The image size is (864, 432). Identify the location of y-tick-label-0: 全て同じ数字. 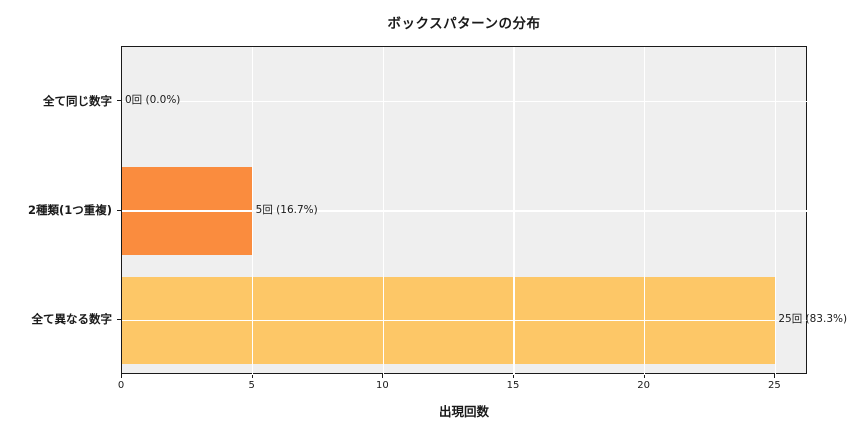
(77, 100).